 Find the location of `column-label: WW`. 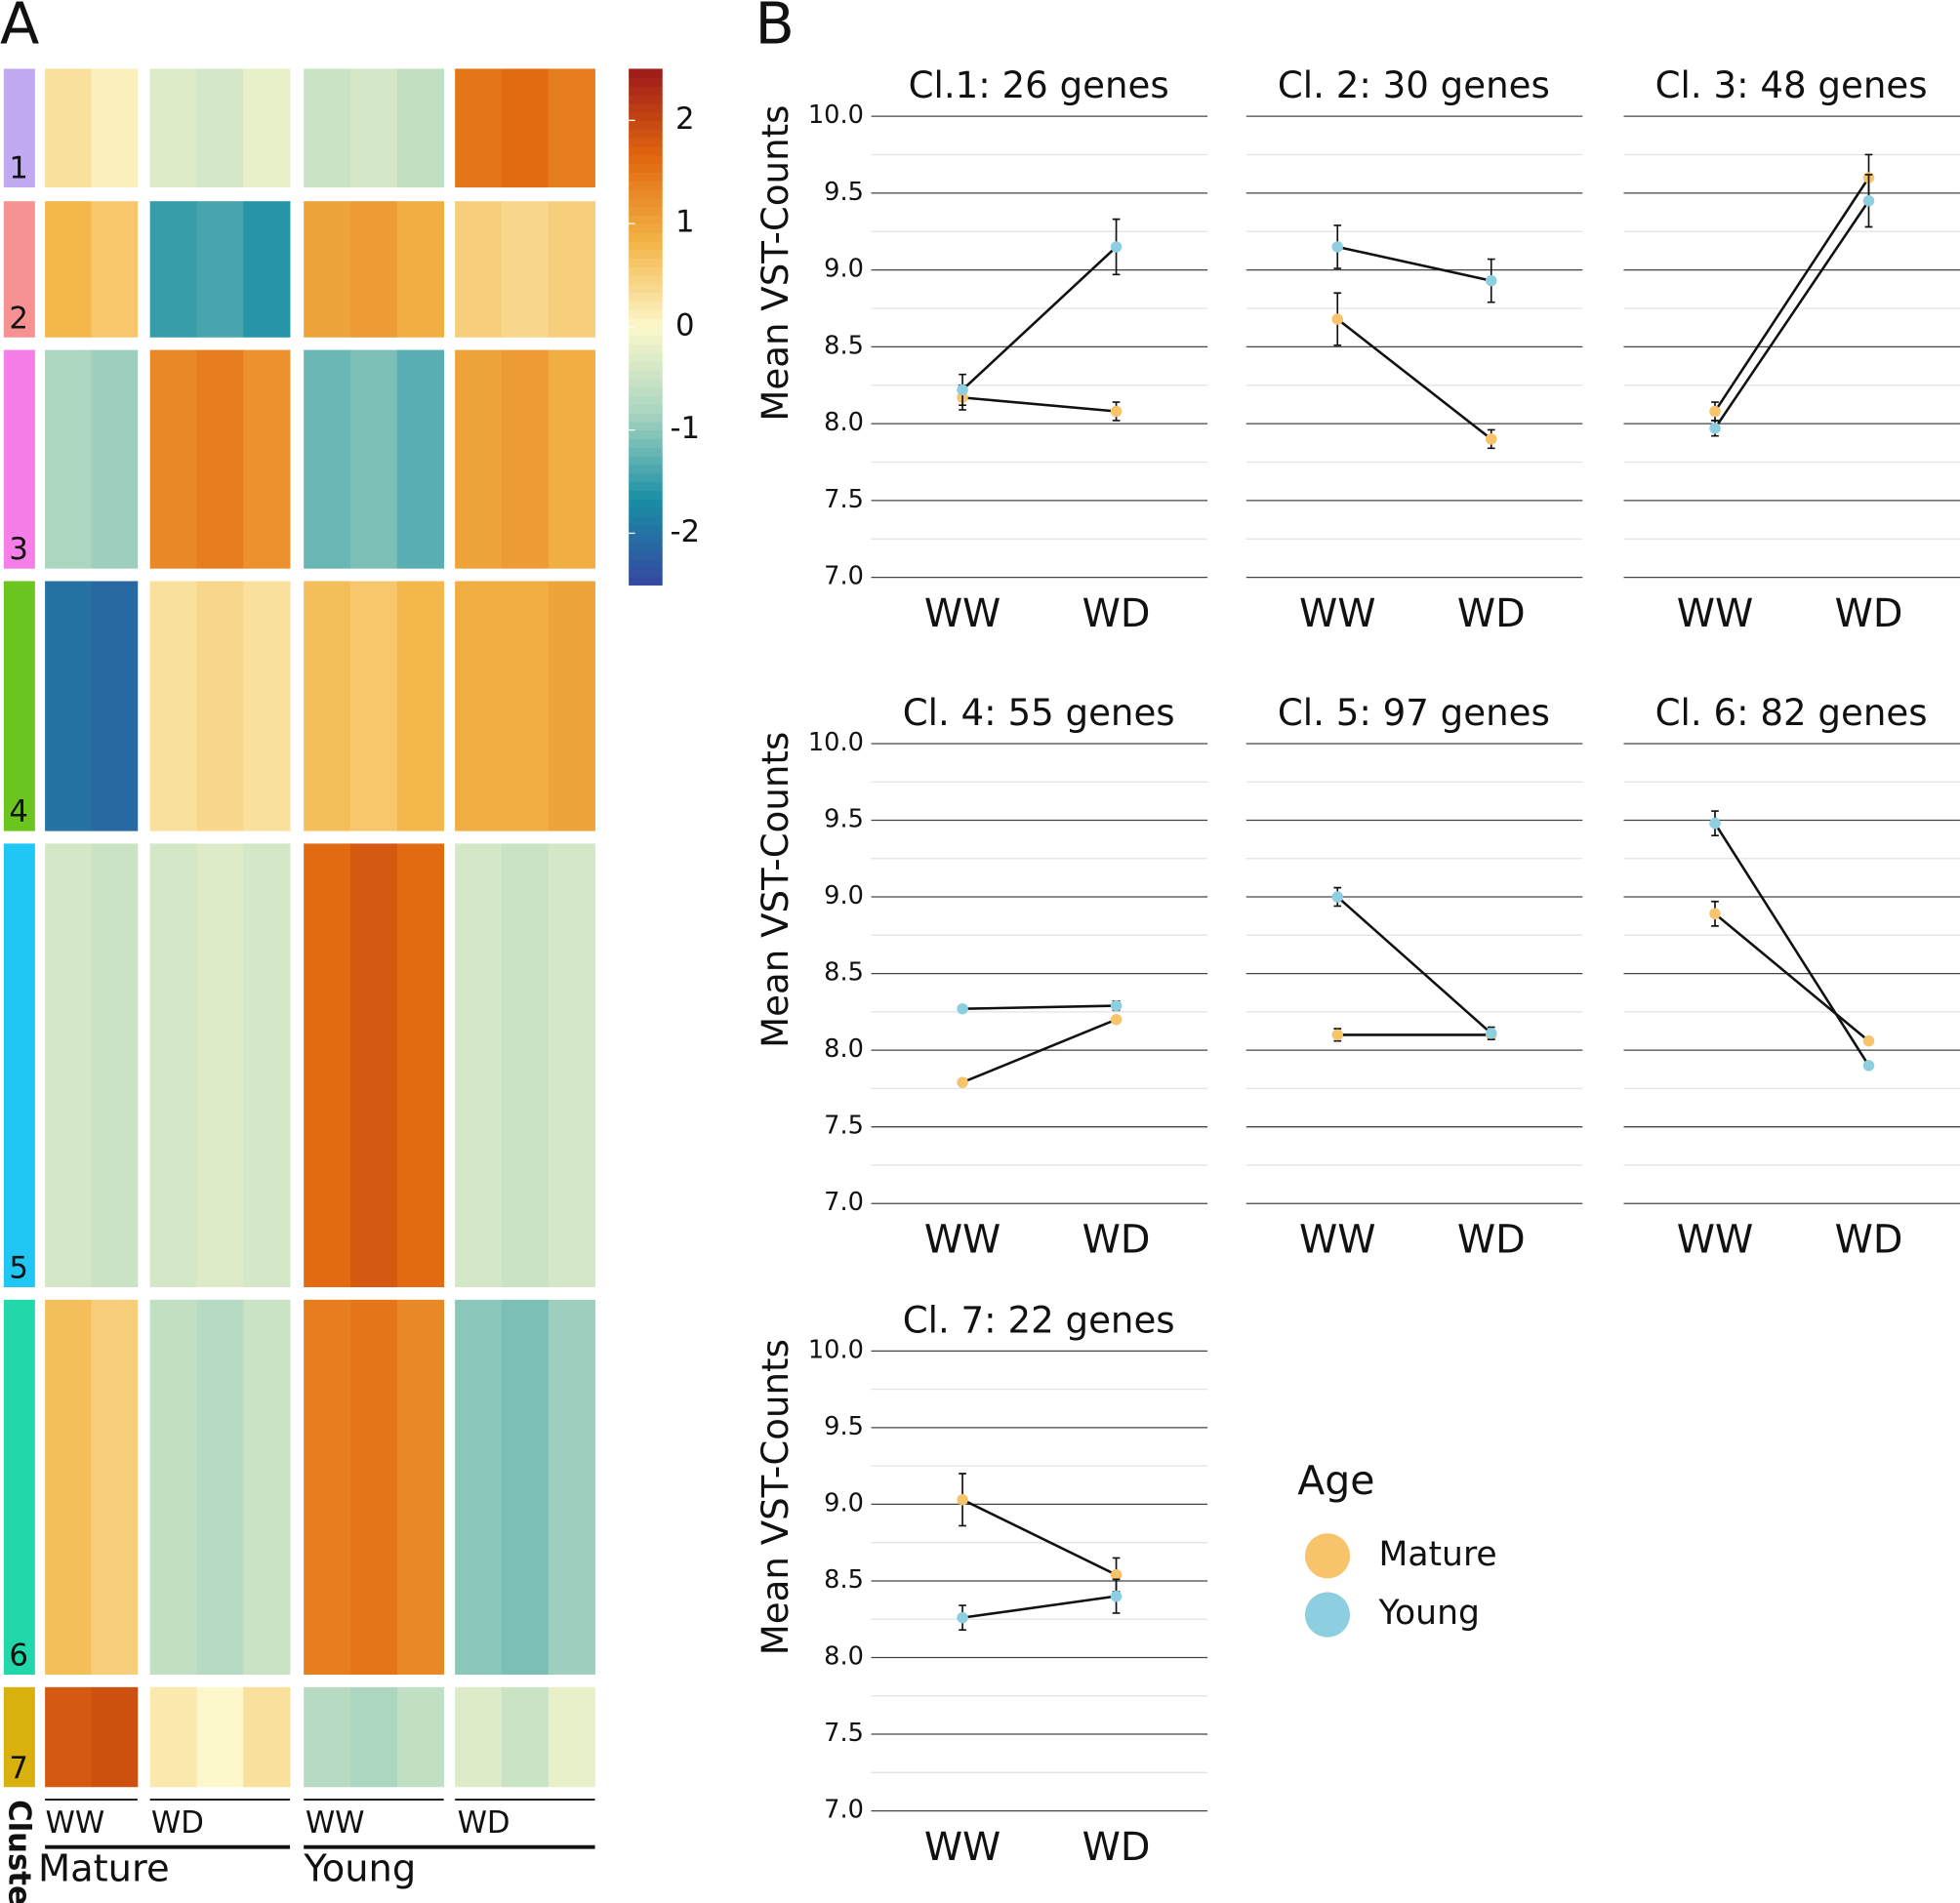

column-label: WW is located at coordinates (74, 1823).